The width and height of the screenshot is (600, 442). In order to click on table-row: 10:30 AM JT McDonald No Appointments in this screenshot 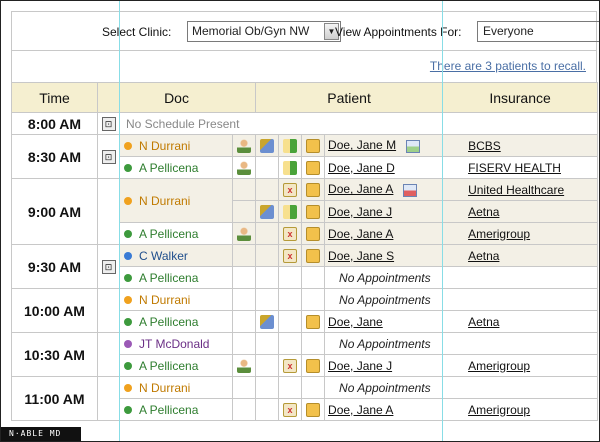, I will do `click(305, 354)`.